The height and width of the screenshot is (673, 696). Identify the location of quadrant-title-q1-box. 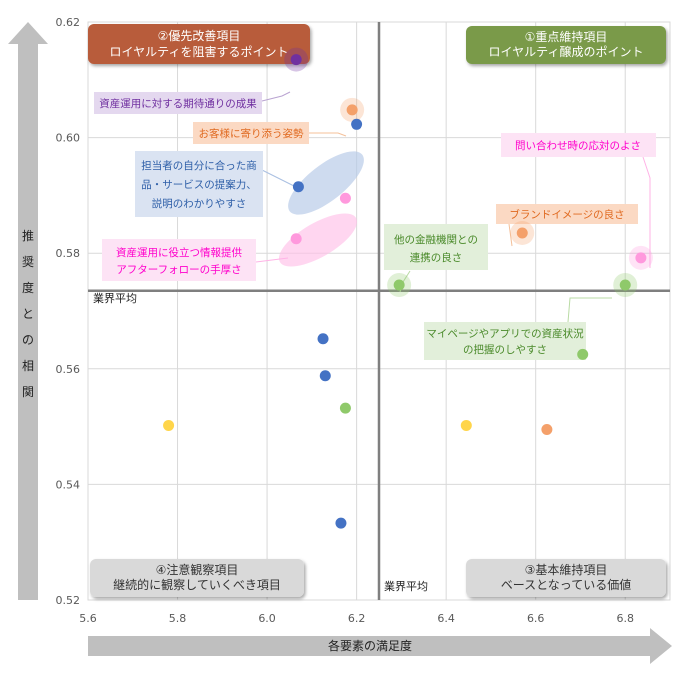
(566, 45).